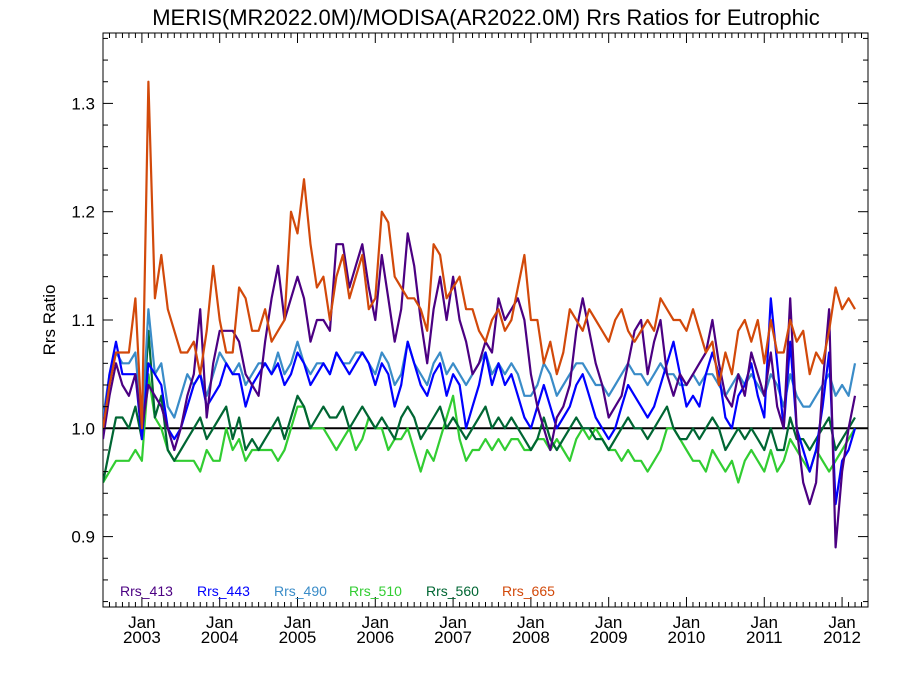  I want to click on y-tick-label: 1.1, so click(83, 320).